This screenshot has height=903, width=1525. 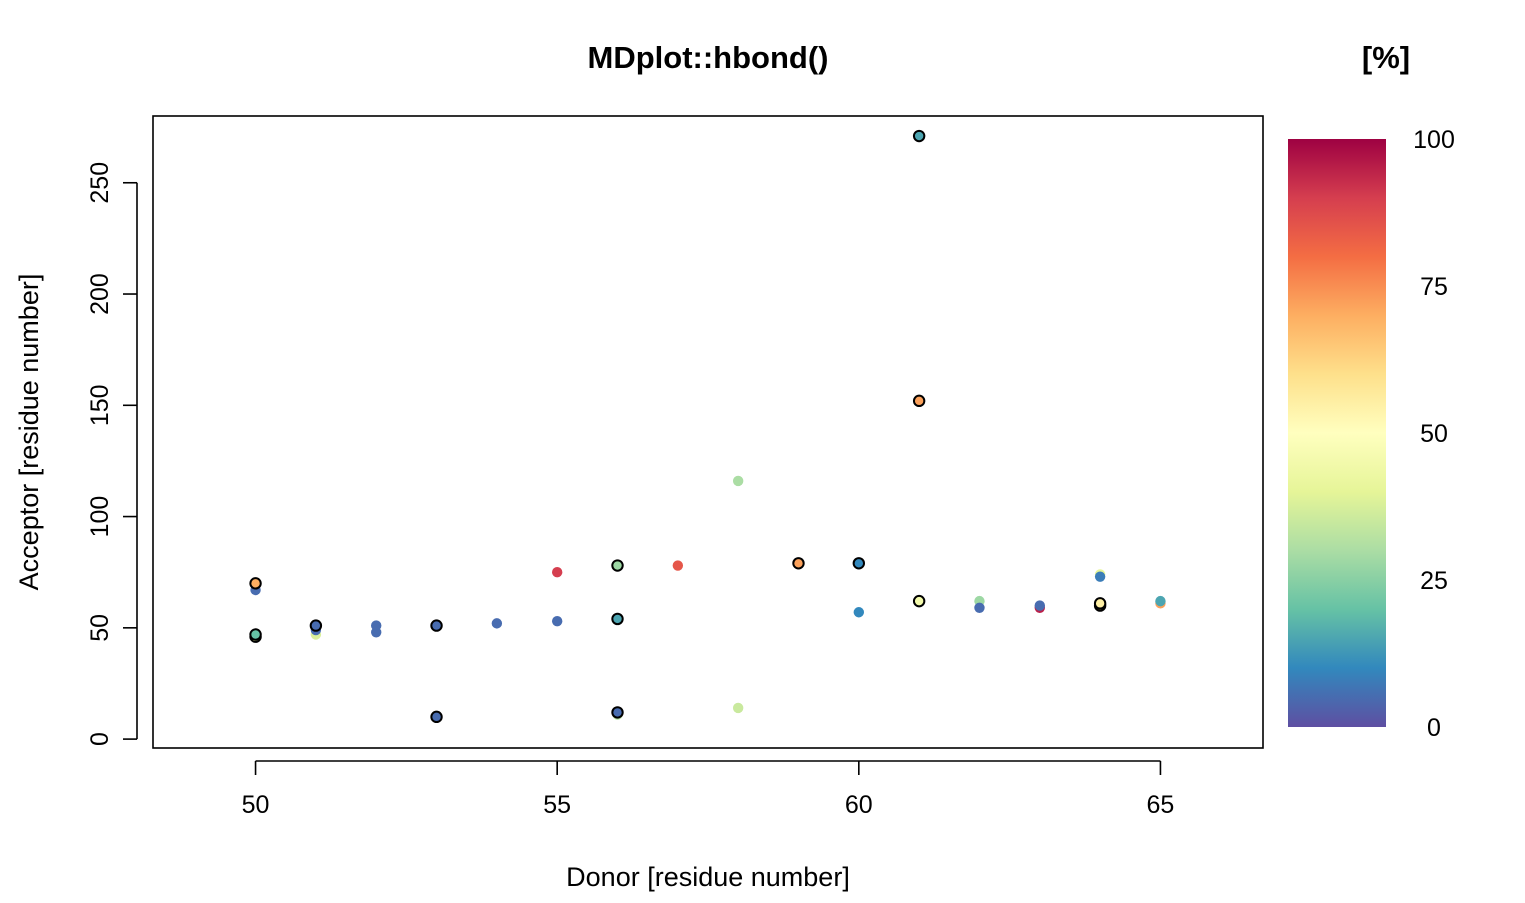 I want to click on y-tick-label: 0, so click(x=100, y=739).